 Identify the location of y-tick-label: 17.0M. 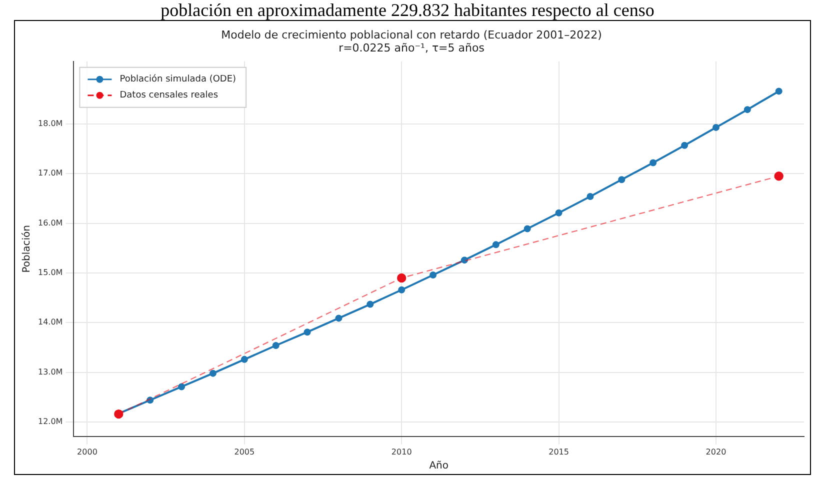
(50, 173).